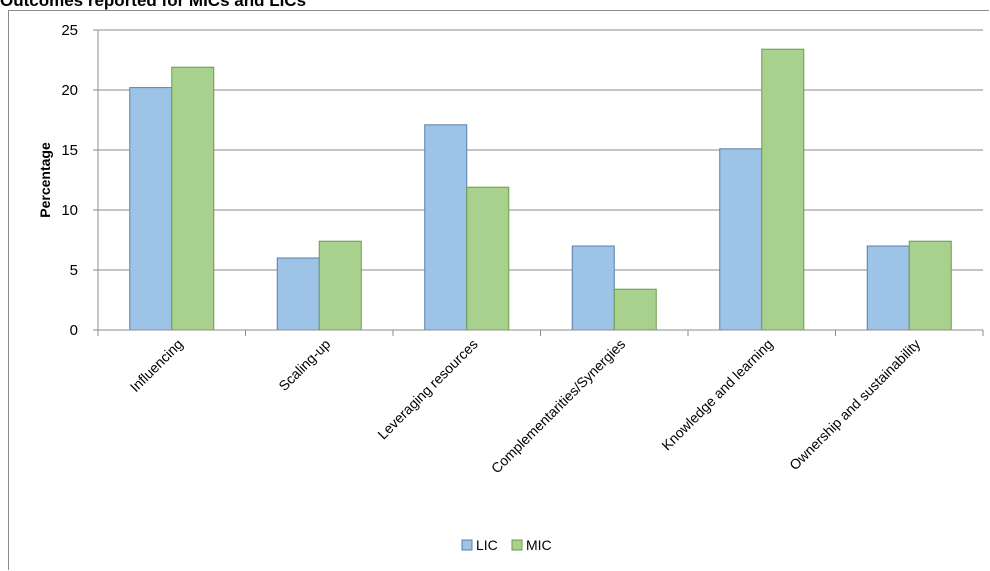  What do you see at coordinates (854, 404) in the screenshot?
I see `x-tick-label: Ownership and sustainability` at bounding box center [854, 404].